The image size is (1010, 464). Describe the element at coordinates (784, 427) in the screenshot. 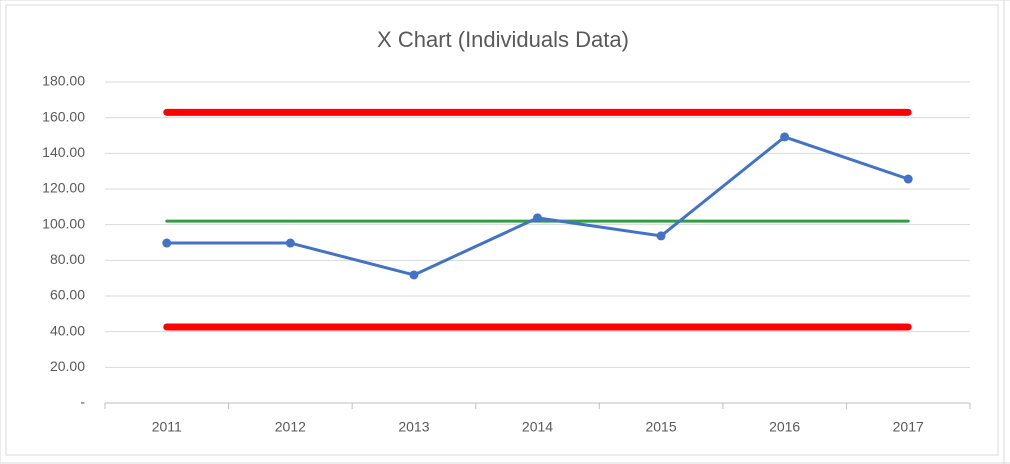

I see `x-tick-label: 2016` at that location.